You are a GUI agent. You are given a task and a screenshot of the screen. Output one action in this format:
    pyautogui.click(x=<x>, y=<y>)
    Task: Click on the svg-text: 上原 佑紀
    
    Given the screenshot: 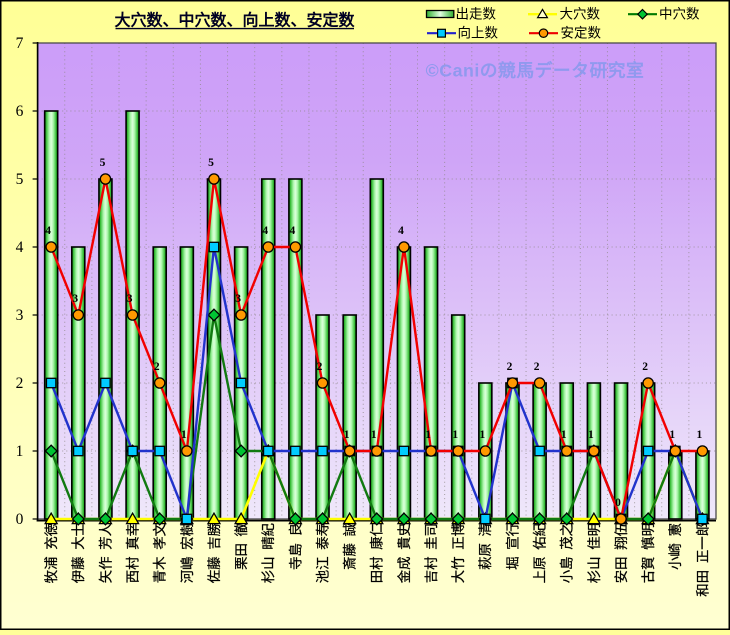 What is the action you would take?
    pyautogui.click(x=540, y=553)
    